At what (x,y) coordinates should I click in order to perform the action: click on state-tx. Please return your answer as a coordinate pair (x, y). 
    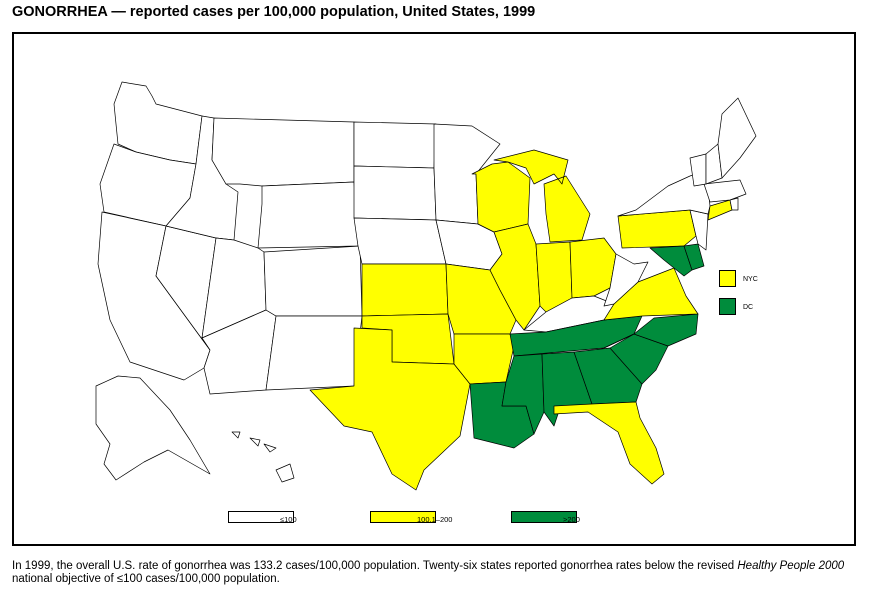
    Looking at the image, I should click on (390, 409).